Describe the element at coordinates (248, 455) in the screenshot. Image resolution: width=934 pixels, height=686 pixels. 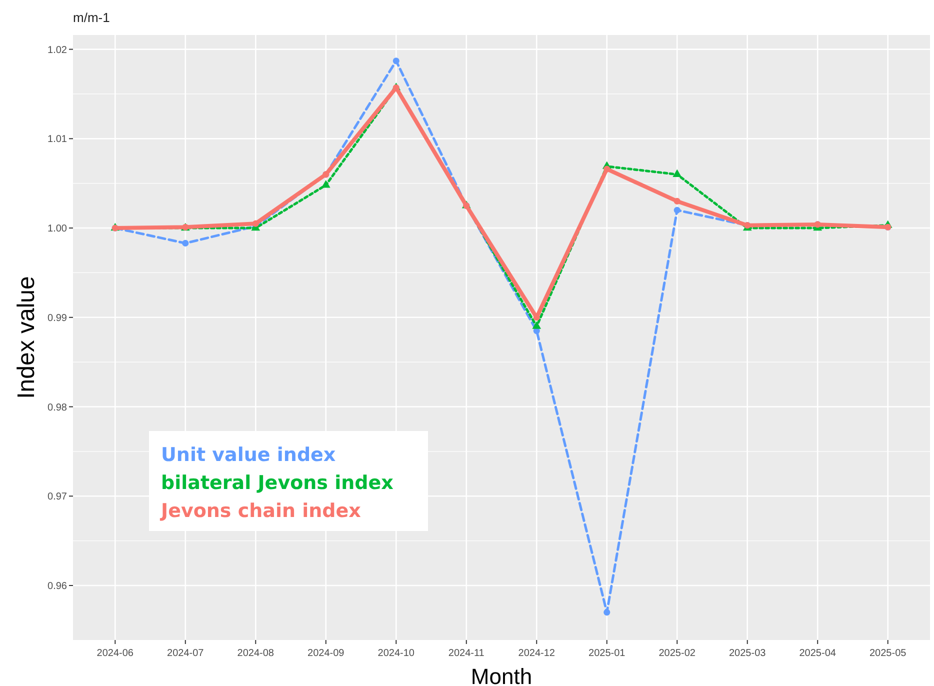
I see `text: Unit value index` at that location.